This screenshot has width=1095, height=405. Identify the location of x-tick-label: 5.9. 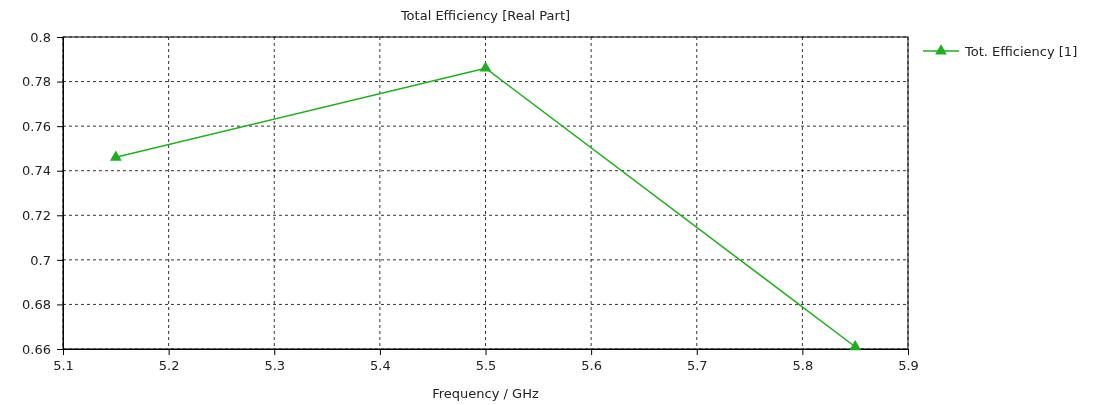
(908, 366).